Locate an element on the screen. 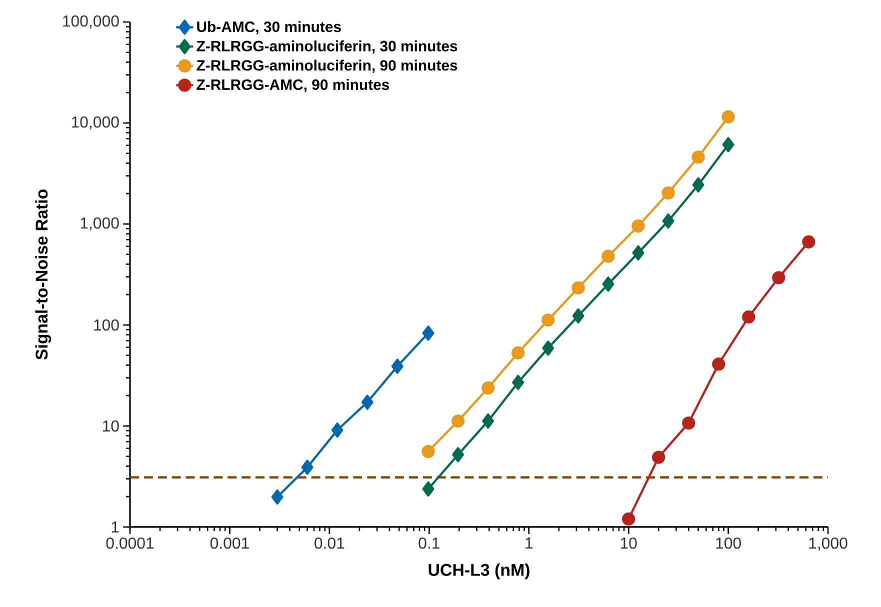 Image resolution: width=881 pixels, height=607 pixels. x-tick-label: 1 is located at coordinates (529, 542).